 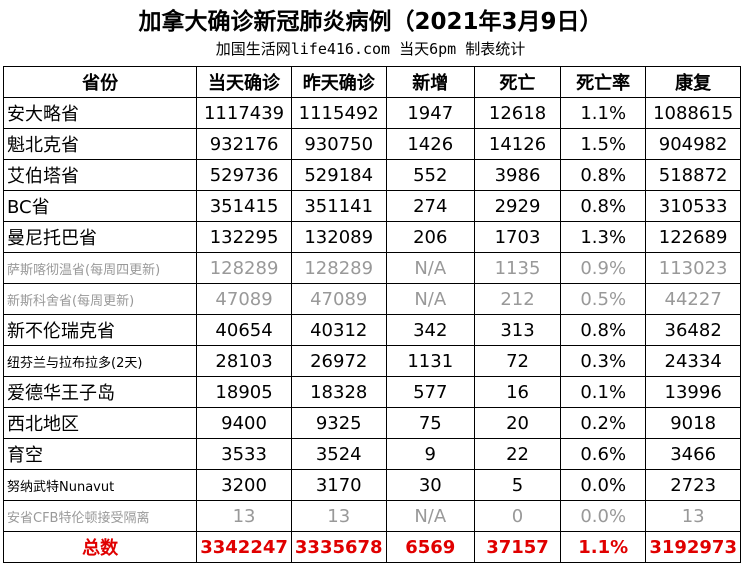 I want to click on data-row: 育空 3533 3524 9 22 0.6% 3466, so click(x=371, y=454).